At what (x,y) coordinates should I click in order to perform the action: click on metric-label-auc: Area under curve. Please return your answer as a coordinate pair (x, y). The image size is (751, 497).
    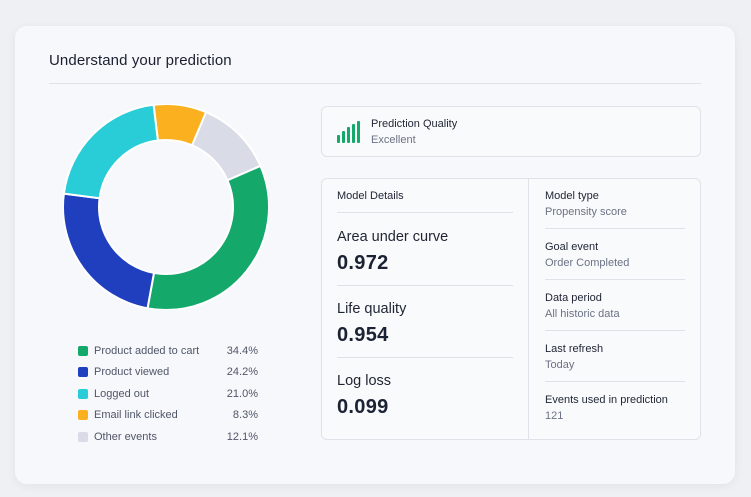
    Looking at the image, I should click on (393, 237).